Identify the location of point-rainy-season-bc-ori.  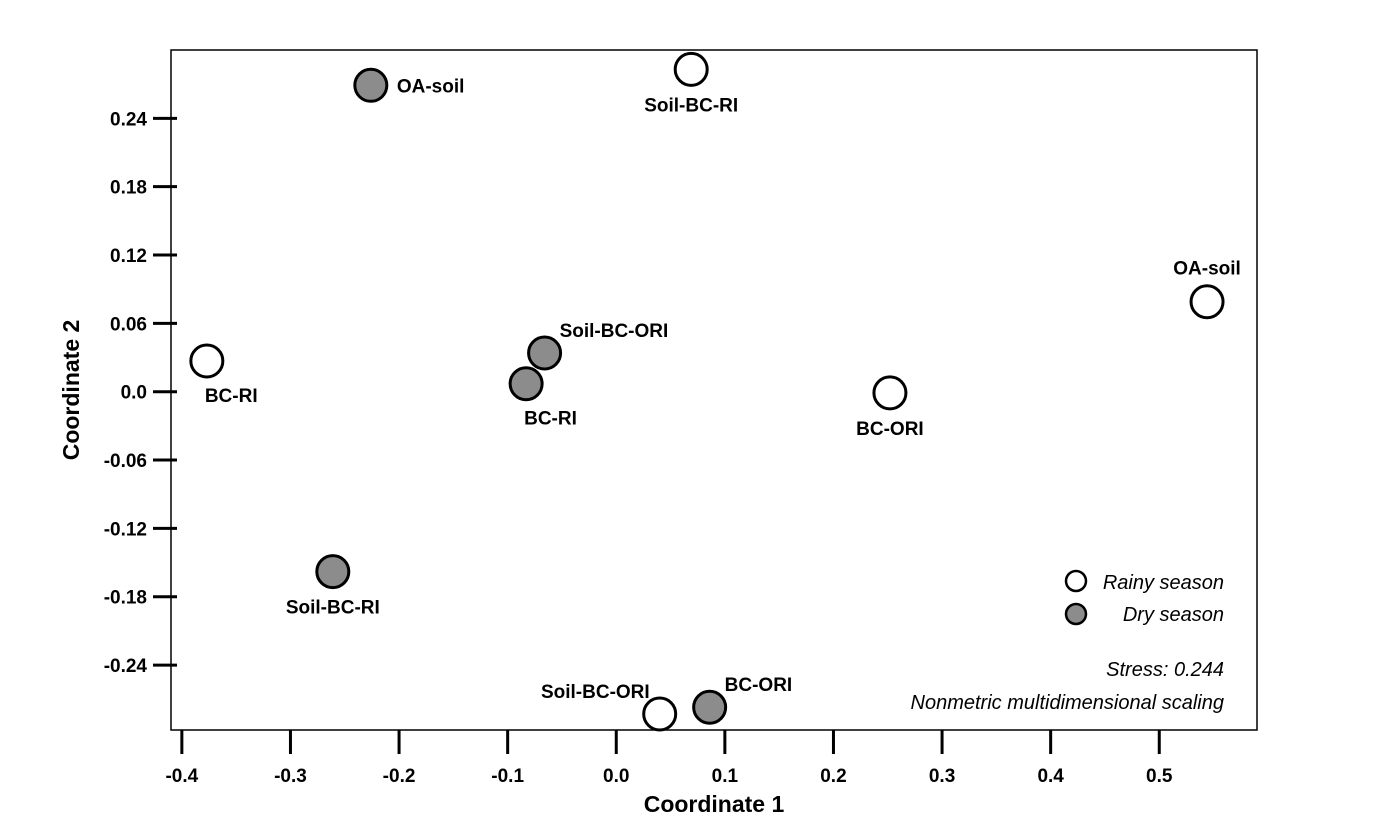
(890, 393).